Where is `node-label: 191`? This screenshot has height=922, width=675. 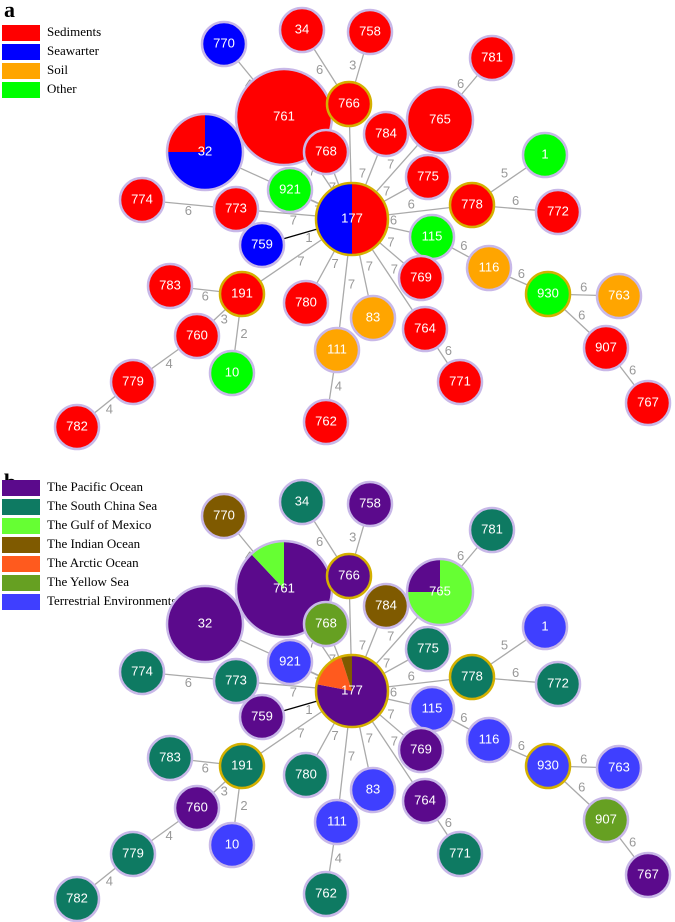
node-label: 191 is located at coordinates (242, 764).